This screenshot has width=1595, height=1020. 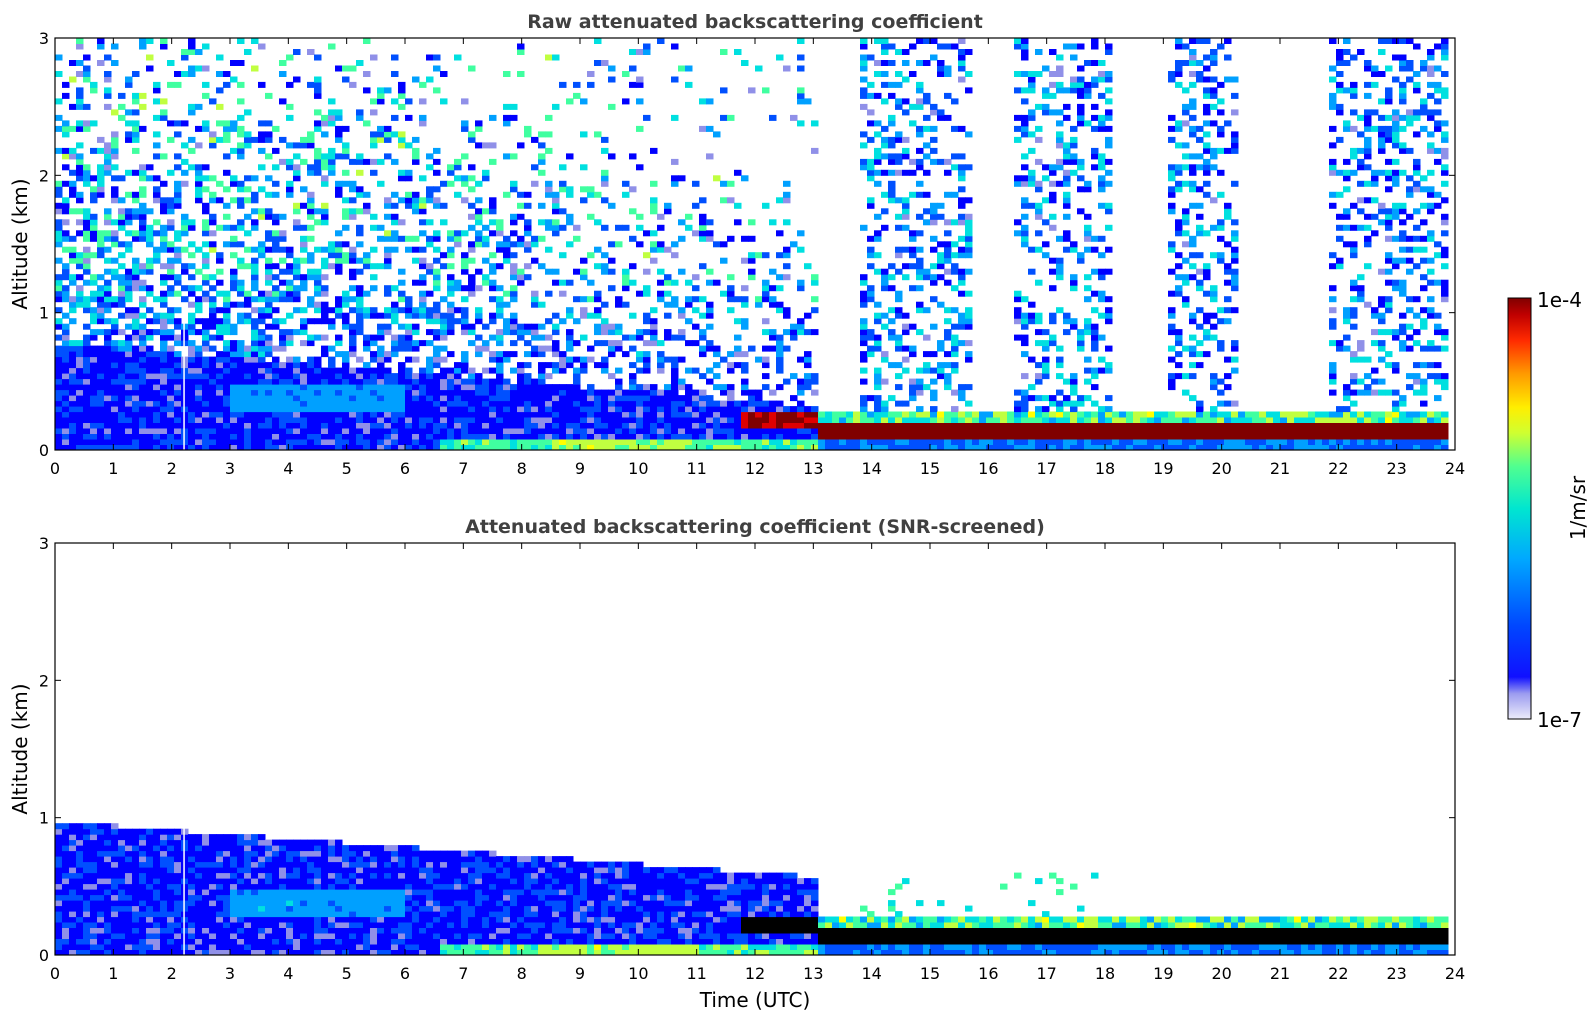 I want to click on heatmap-cell-0-2029, so click(x=409, y=425).